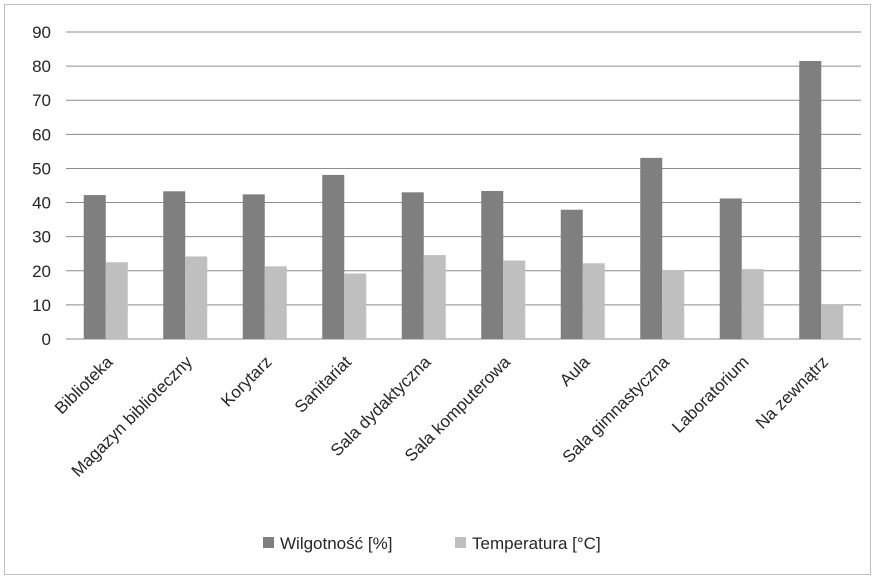 The width and height of the screenshot is (877, 581). Describe the element at coordinates (41, 32) in the screenshot. I see `y-tick-label: 90` at that location.